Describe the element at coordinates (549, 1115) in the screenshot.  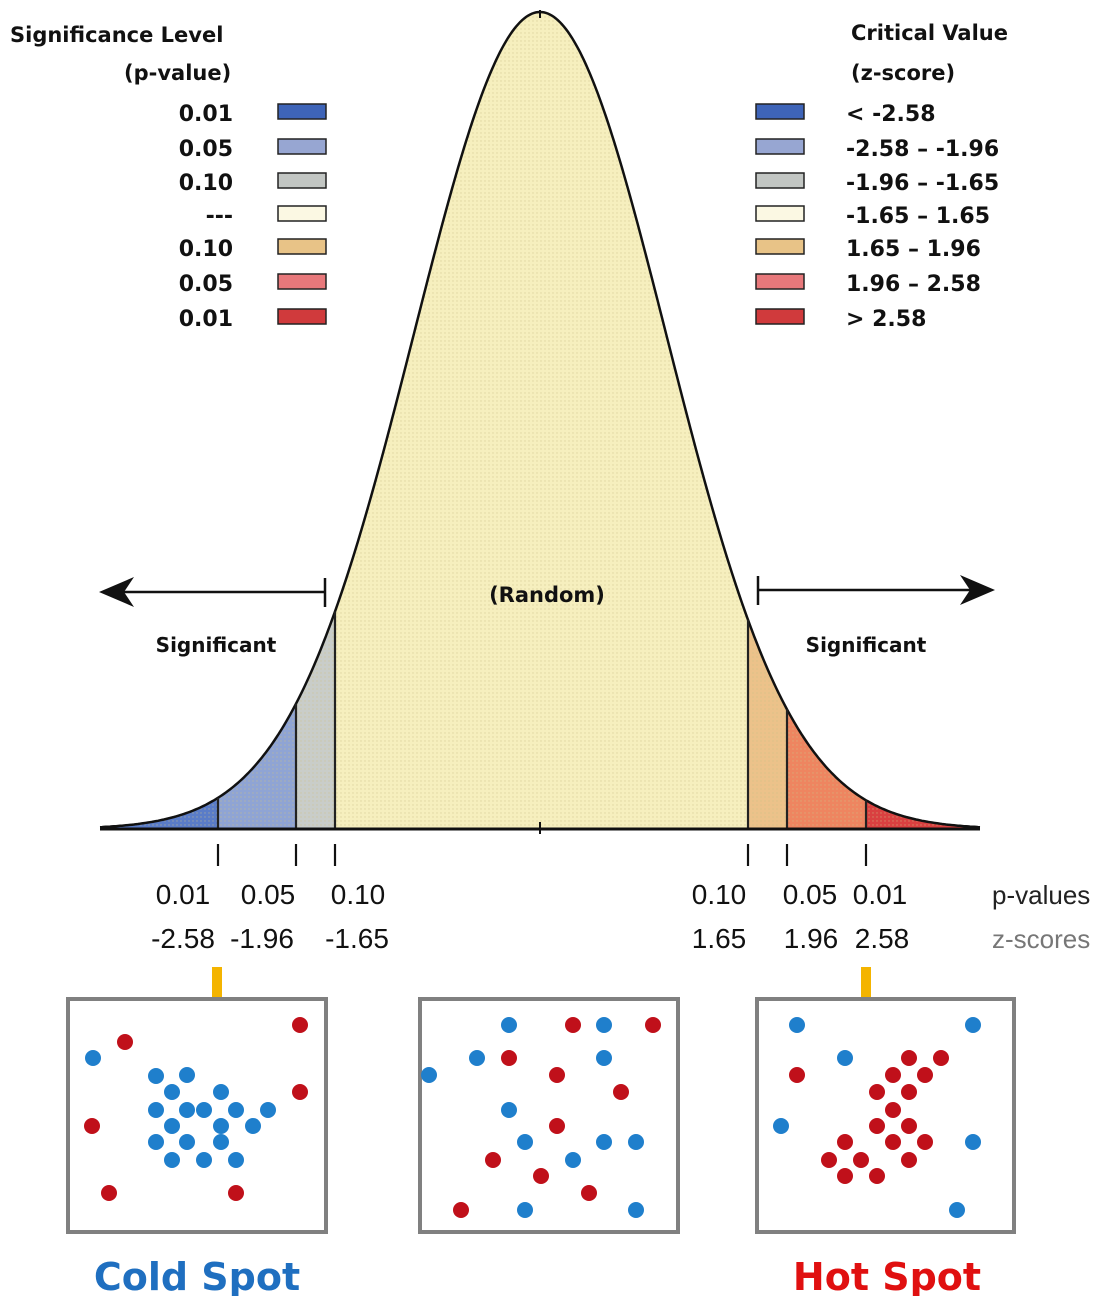
I see `random-panel` at that location.